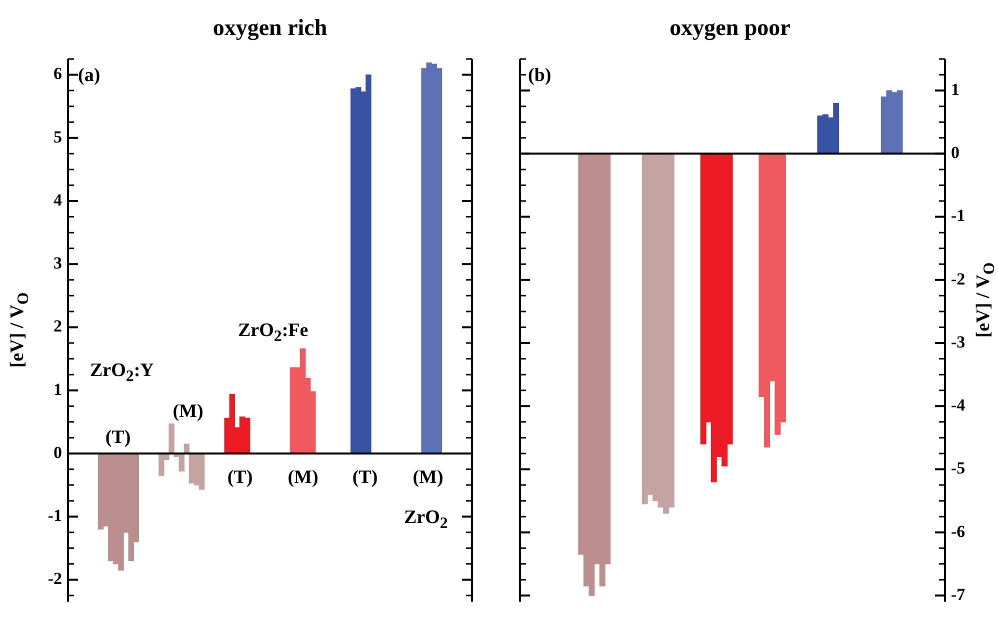 Image resolution: width=998 pixels, height=618 pixels. What do you see at coordinates (958, 594) in the screenshot?
I see `y-tick-label: -7` at bounding box center [958, 594].